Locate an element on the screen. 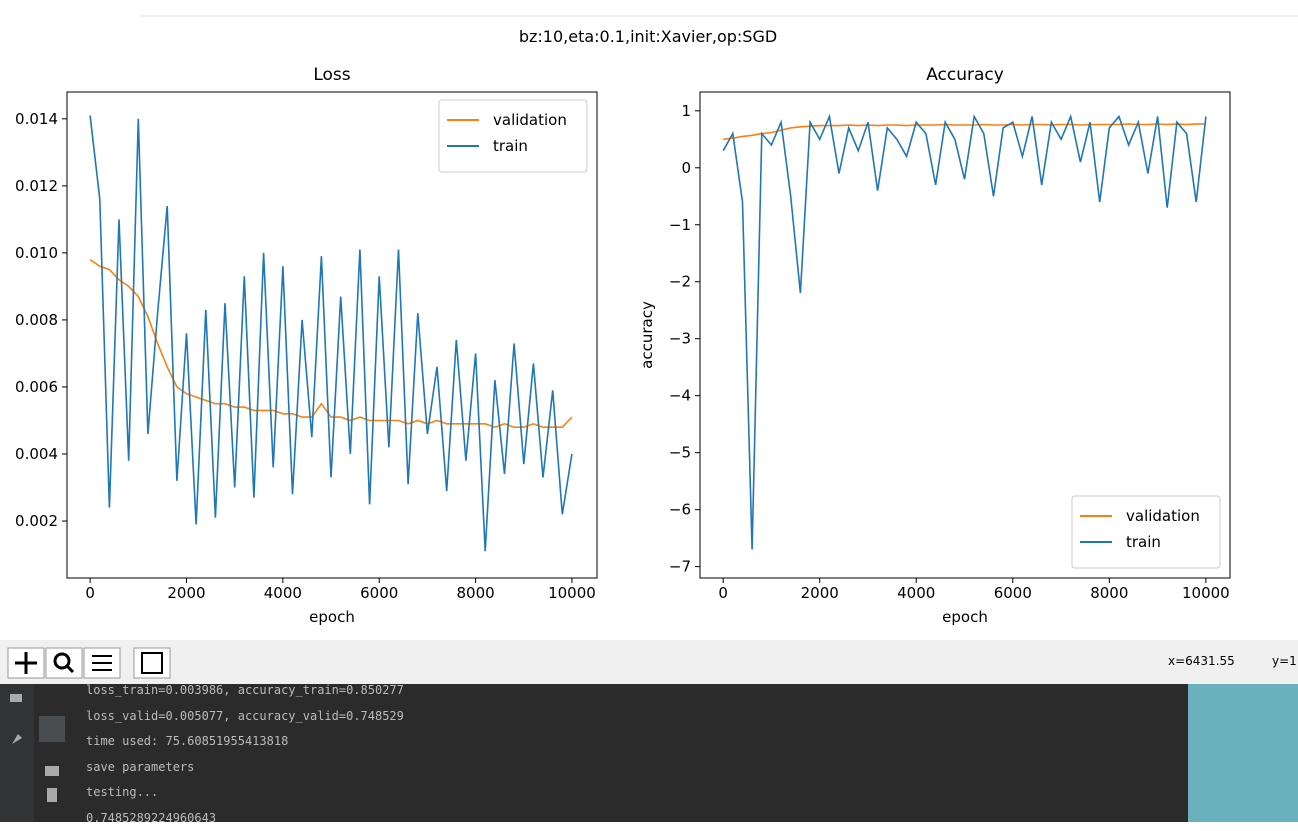 This screenshot has height=831, width=1298. y-tick-label: −7 is located at coordinates (680, 567).